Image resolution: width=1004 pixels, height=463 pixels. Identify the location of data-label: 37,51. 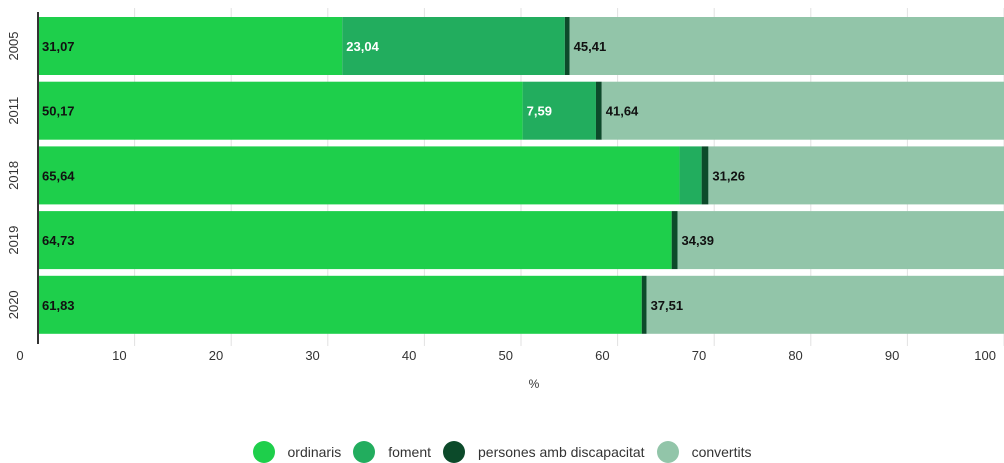
(667, 305).